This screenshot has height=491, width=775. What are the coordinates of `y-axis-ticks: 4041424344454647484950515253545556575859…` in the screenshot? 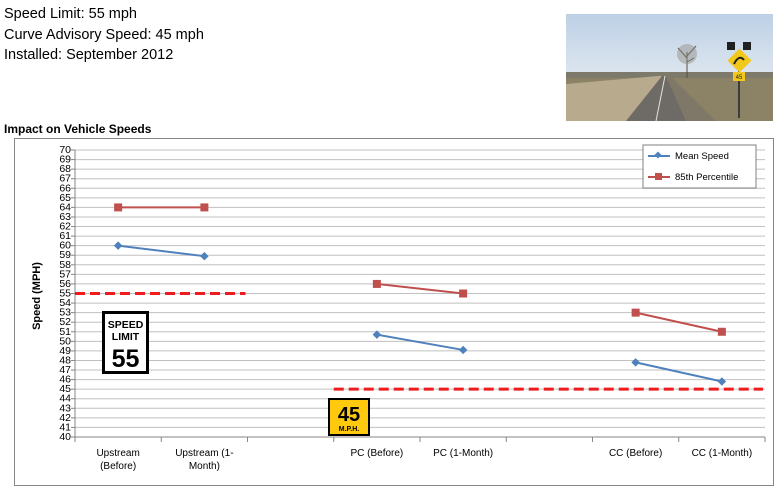 It's located at (67, 293).